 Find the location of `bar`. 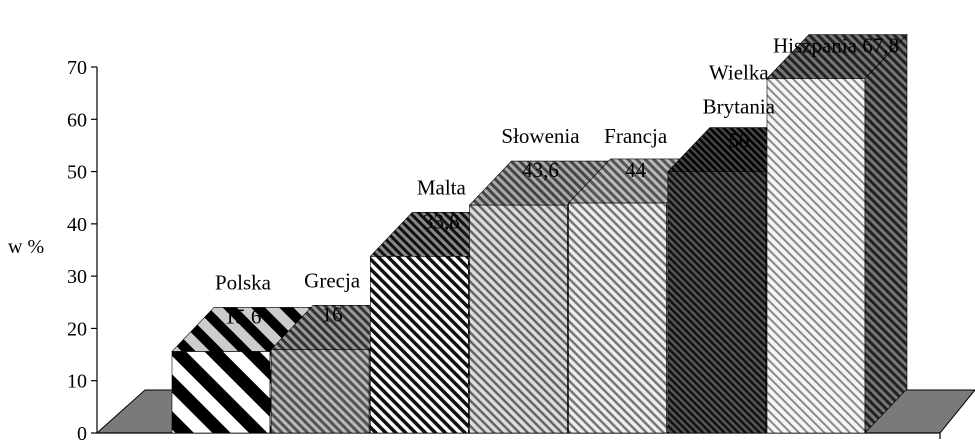

bar is located at coordinates (837, 233).